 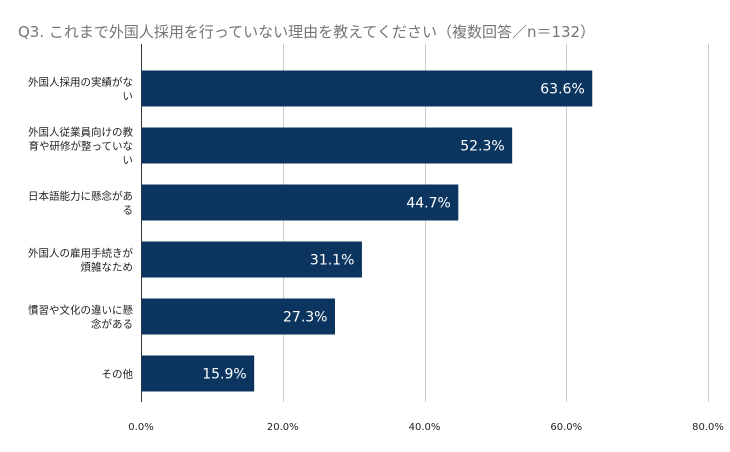 What do you see at coordinates (80, 82) in the screenshot?
I see `category-label-line: 外国人採用の実績がな` at bounding box center [80, 82].